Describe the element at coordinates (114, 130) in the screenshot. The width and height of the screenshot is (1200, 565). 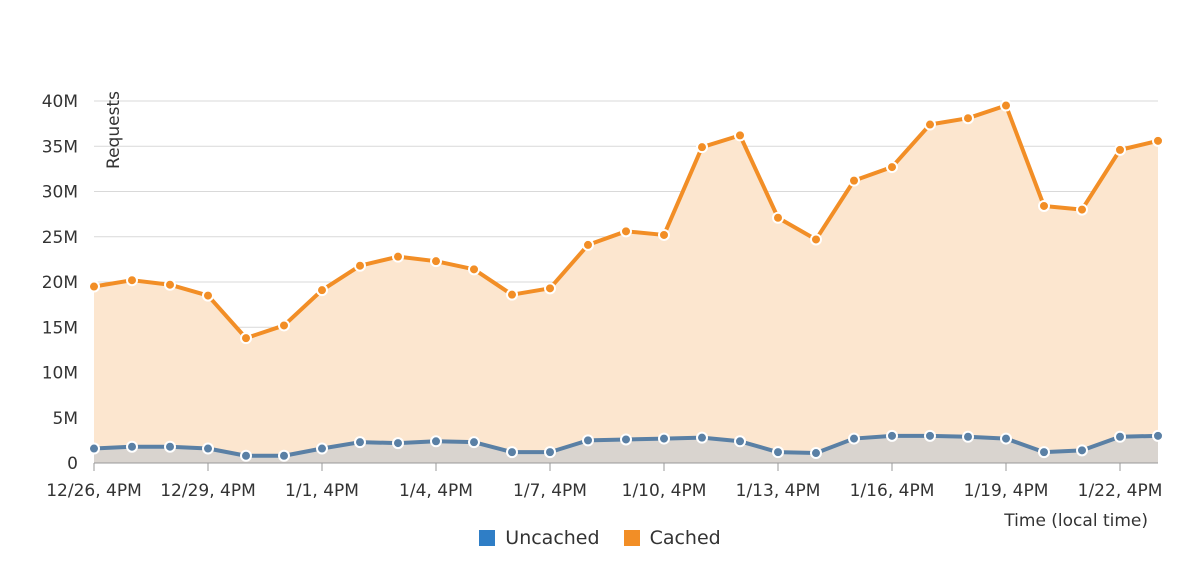
I see `y-axis-title: Requests` at that location.